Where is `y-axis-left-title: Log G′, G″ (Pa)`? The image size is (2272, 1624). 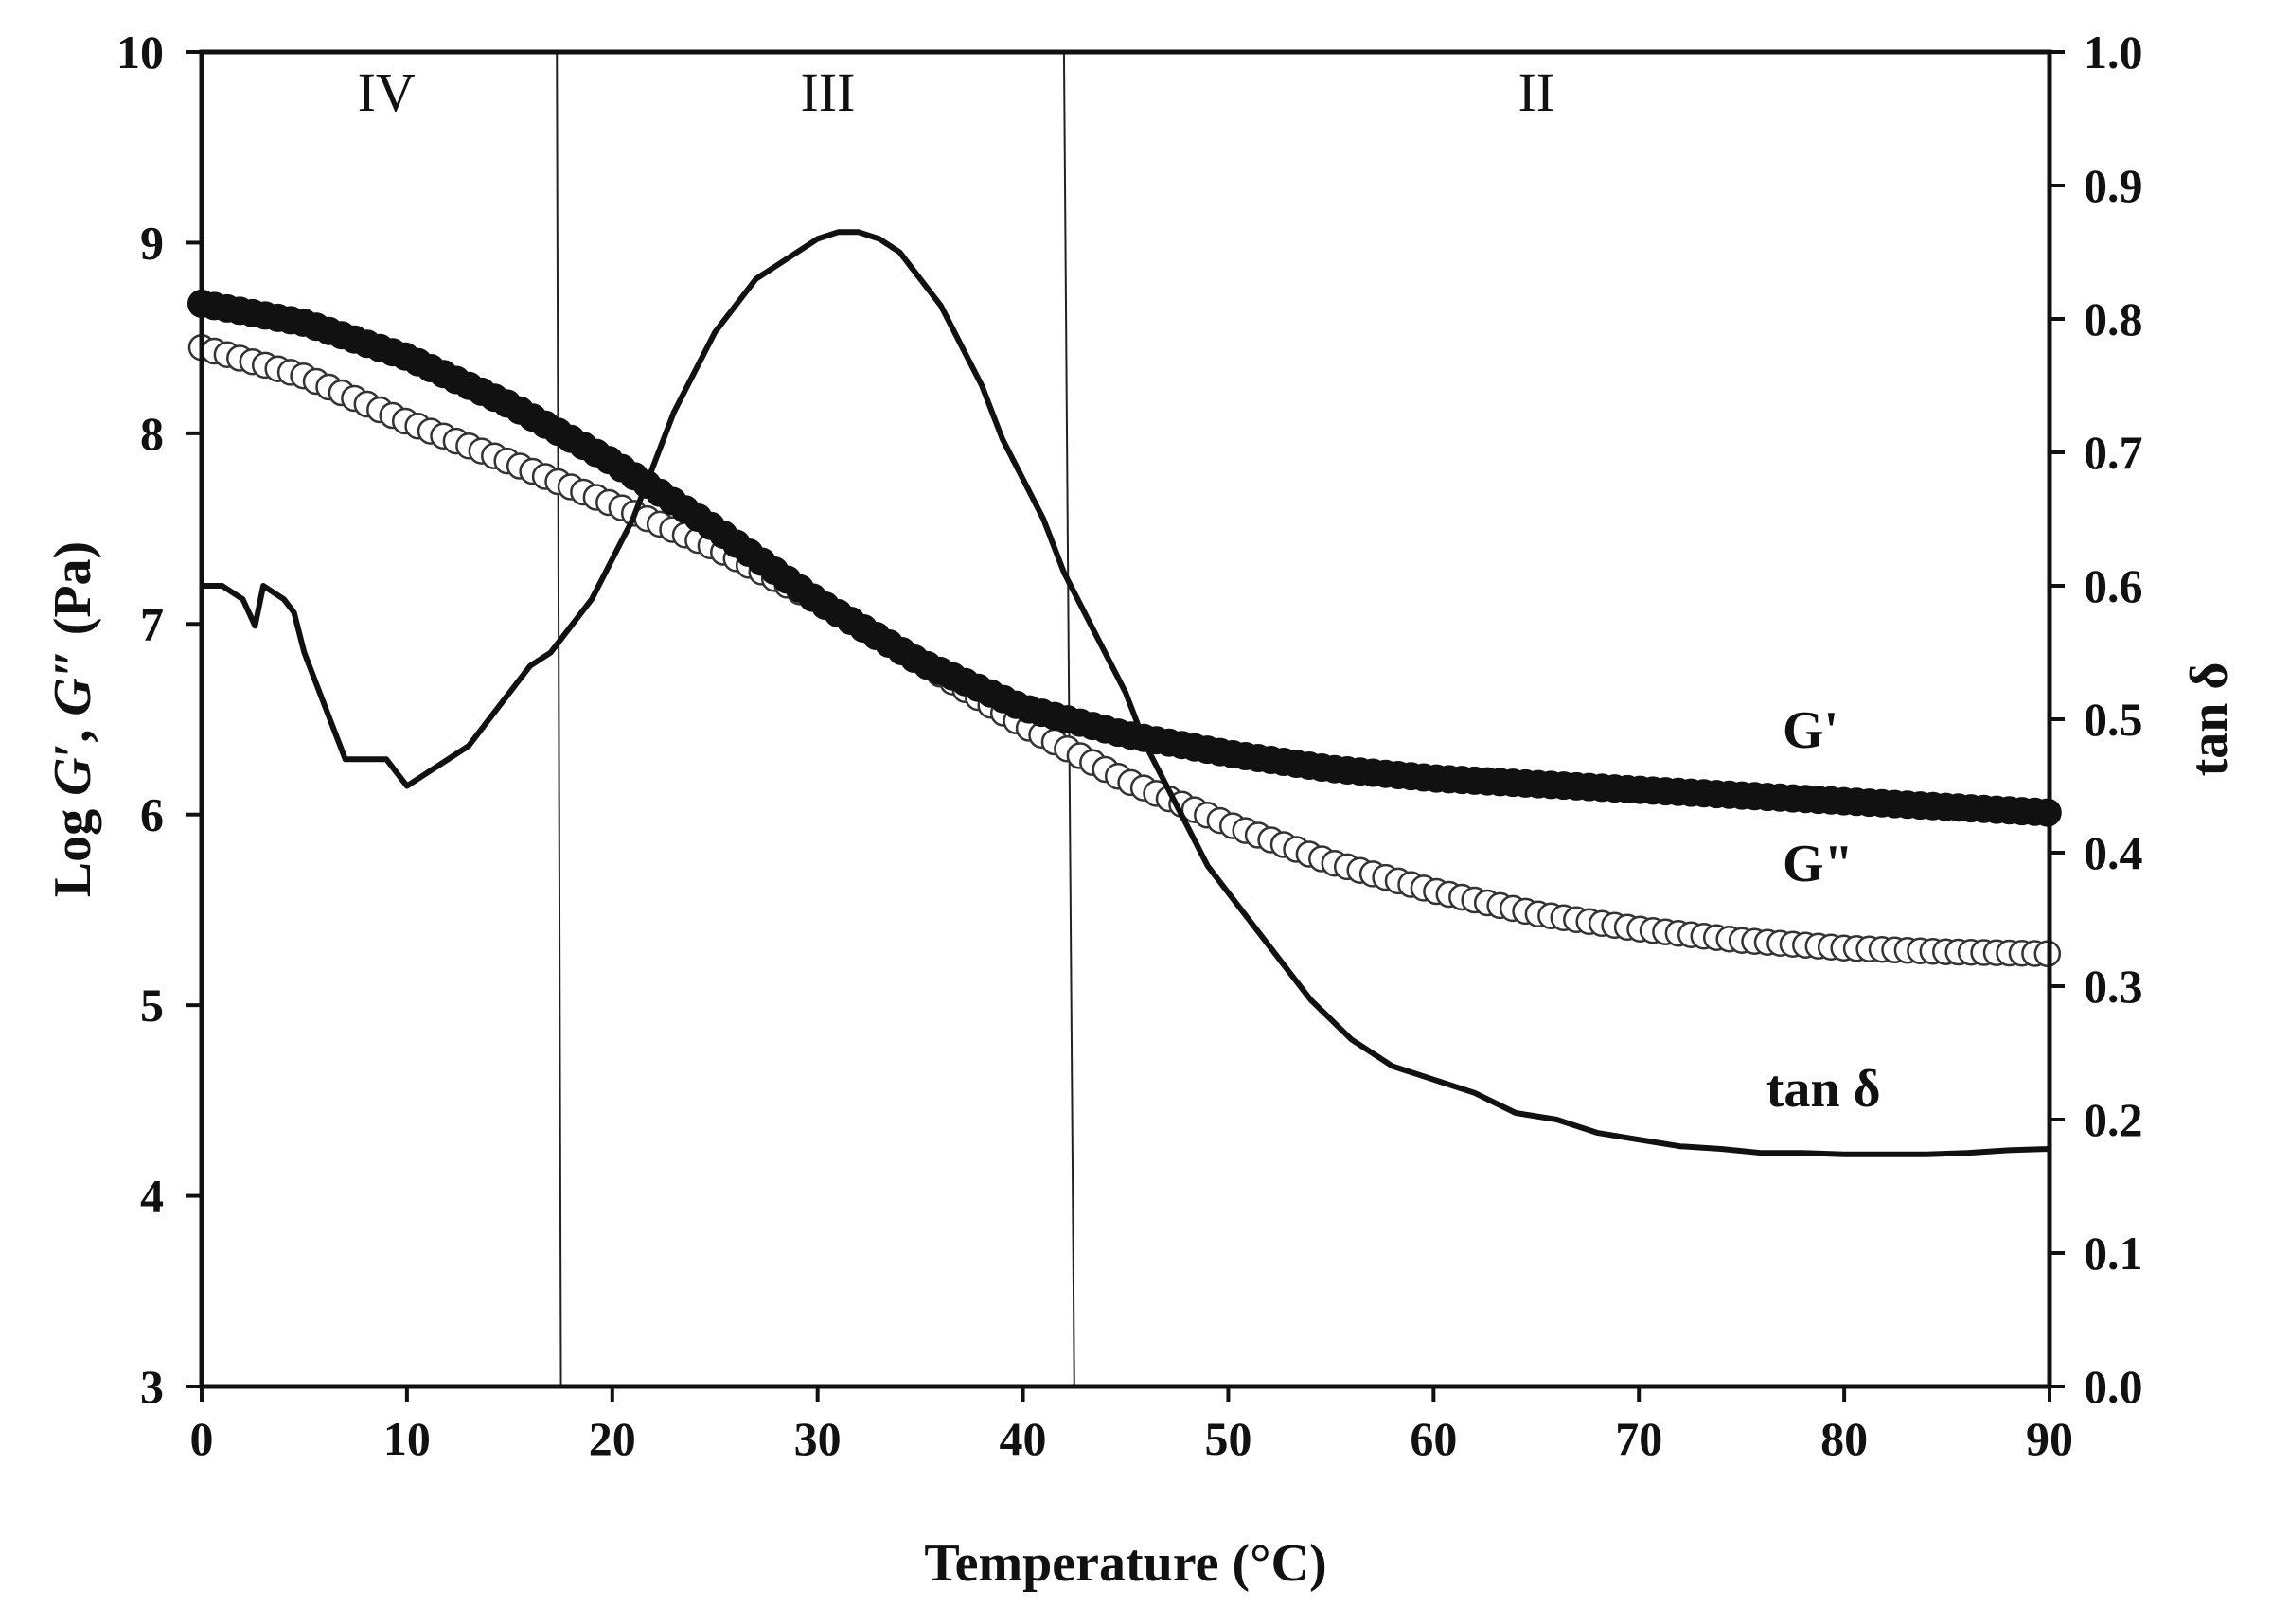
y-axis-left-title: Log G′, G″ (Pa) is located at coordinates (73, 719).